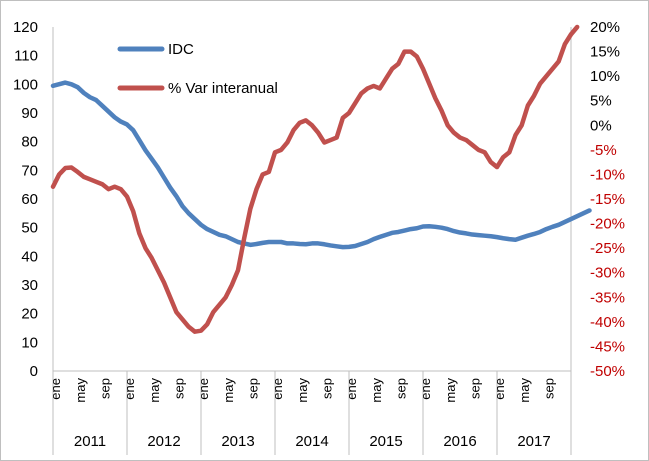 The height and width of the screenshot is (461, 649). I want to click on right-tick-label: -30%, so click(607, 273).